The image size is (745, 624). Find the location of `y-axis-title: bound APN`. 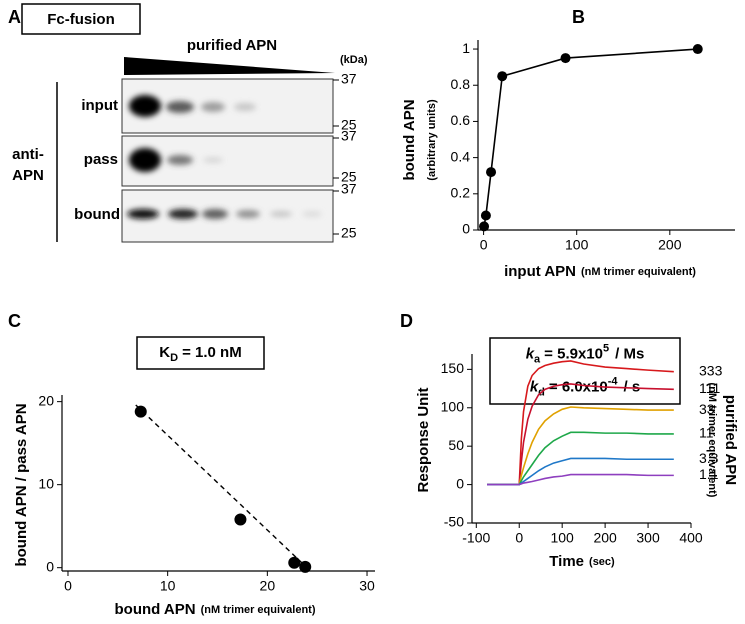

y-axis-title: bound APN is located at coordinates (409, 139).